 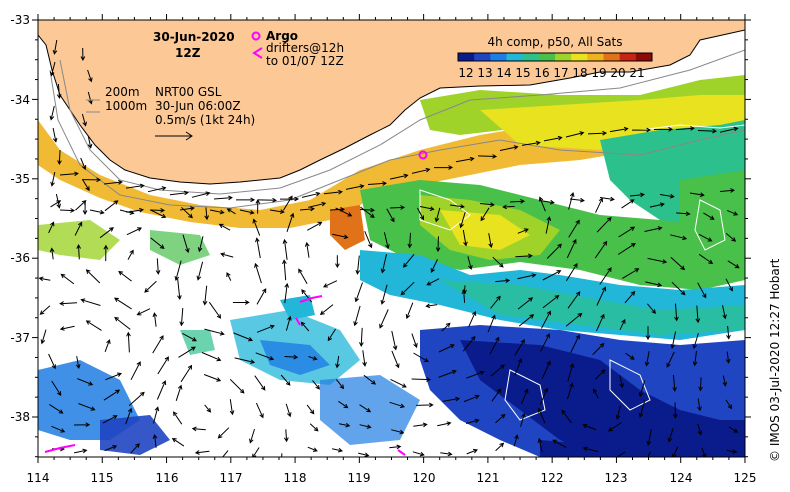 I want to click on colorbar-tick-label: 13, so click(x=484, y=73).